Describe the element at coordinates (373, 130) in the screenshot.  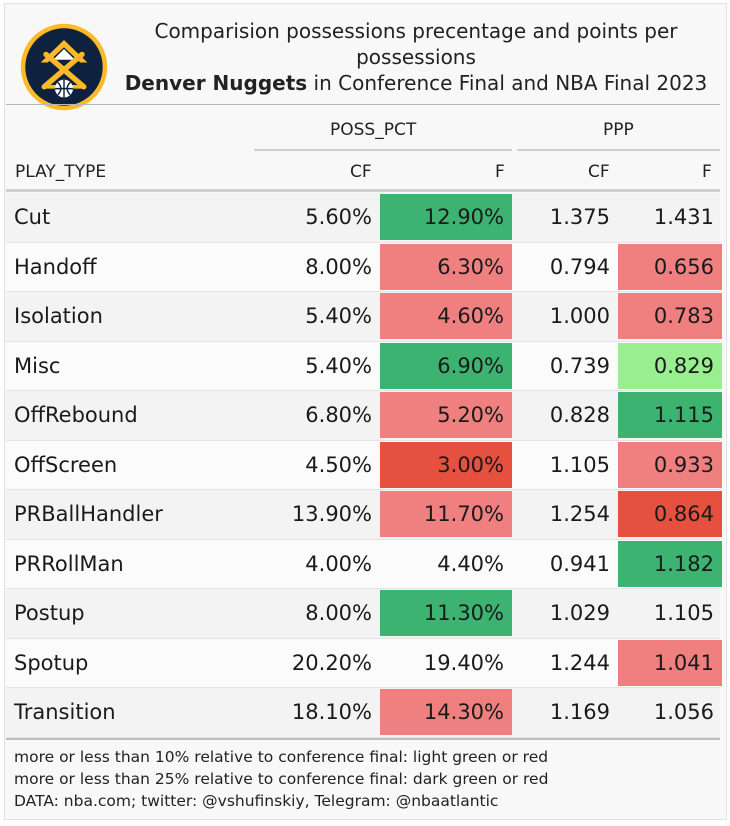
I see `spanner-poss-pct: POSS_PCT` at that location.